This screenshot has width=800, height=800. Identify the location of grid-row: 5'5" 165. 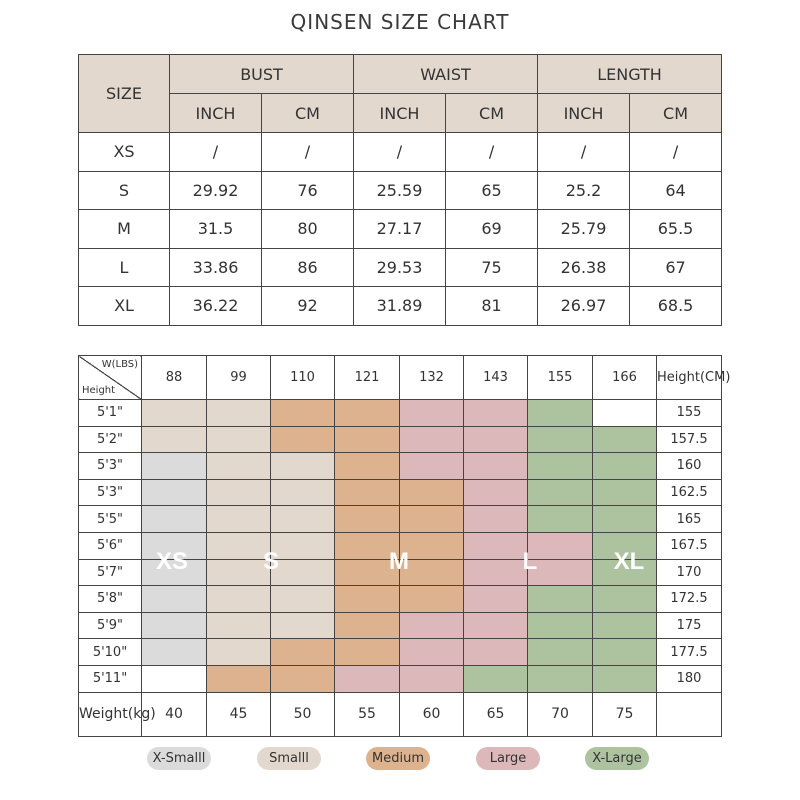
(400, 519).